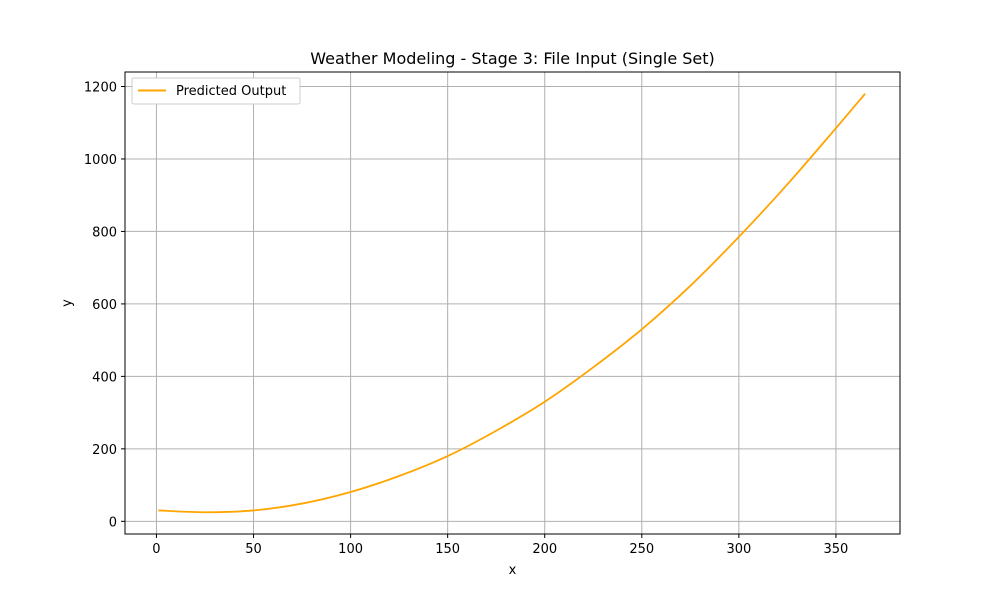 This screenshot has height=600, width=1000. Describe the element at coordinates (104, 232) in the screenshot. I see `y-tick-label: 800` at that location.